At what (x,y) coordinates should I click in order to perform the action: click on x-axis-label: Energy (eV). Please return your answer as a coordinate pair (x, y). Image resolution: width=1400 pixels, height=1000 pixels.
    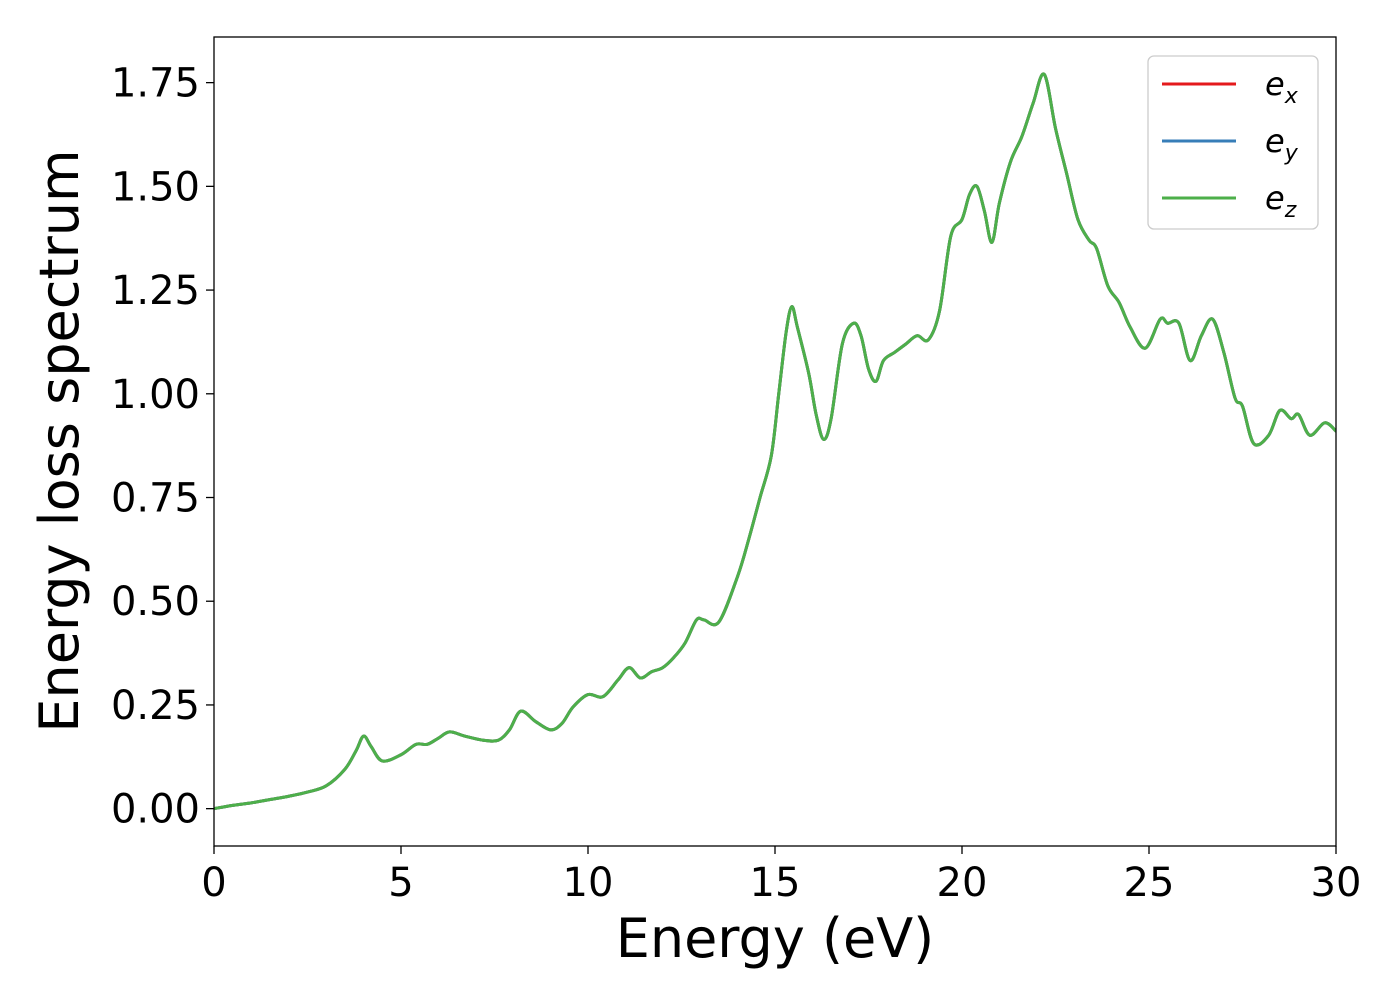
    Looking at the image, I should click on (775, 938).